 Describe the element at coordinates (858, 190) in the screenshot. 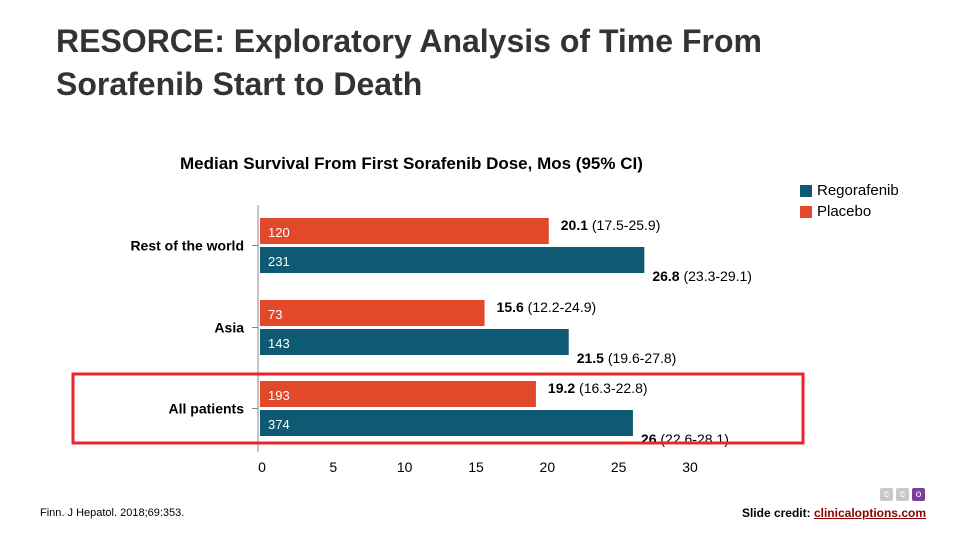

I see `legend-label-regorafenib: Regorafenib` at that location.